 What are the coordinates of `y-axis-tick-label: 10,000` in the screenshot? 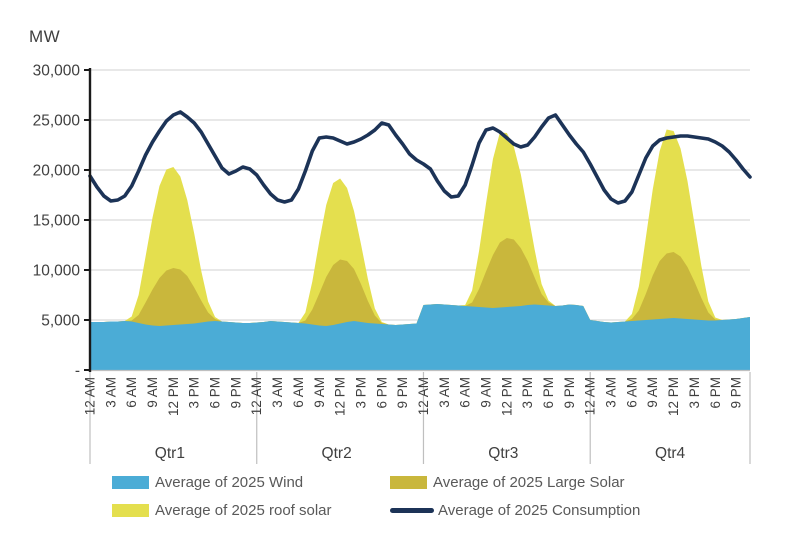 It's located at (57, 271).